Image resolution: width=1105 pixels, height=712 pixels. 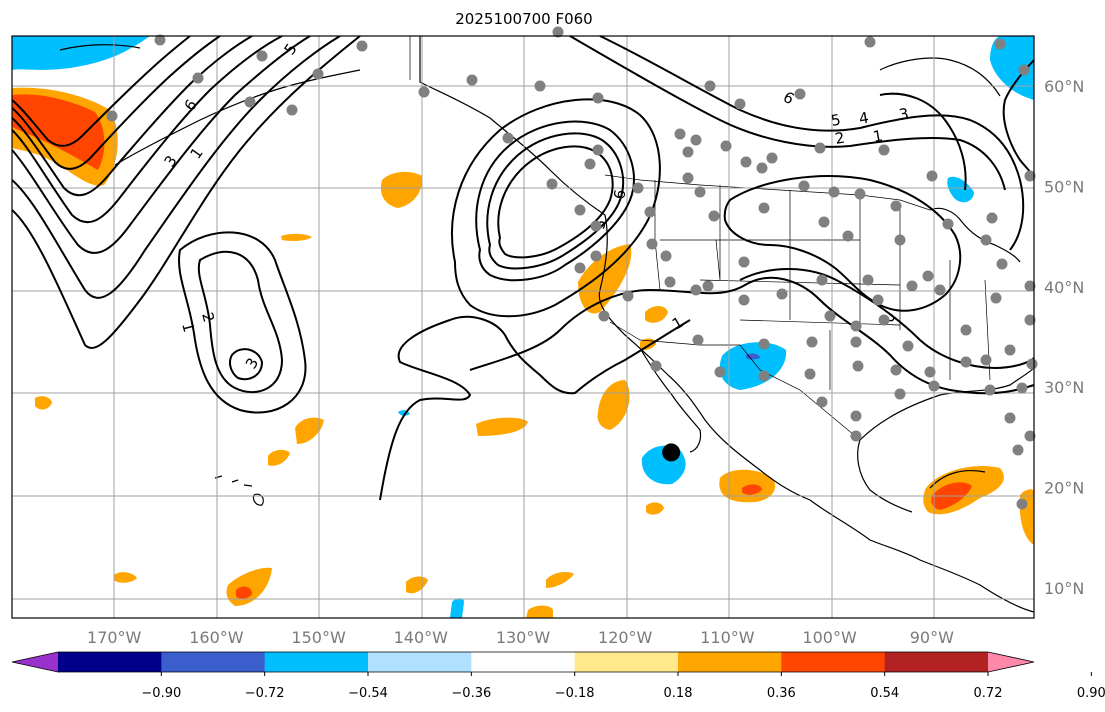 What do you see at coordinates (161, 693) in the screenshot?
I see `colorbar-tick-label: −0.90` at bounding box center [161, 693].